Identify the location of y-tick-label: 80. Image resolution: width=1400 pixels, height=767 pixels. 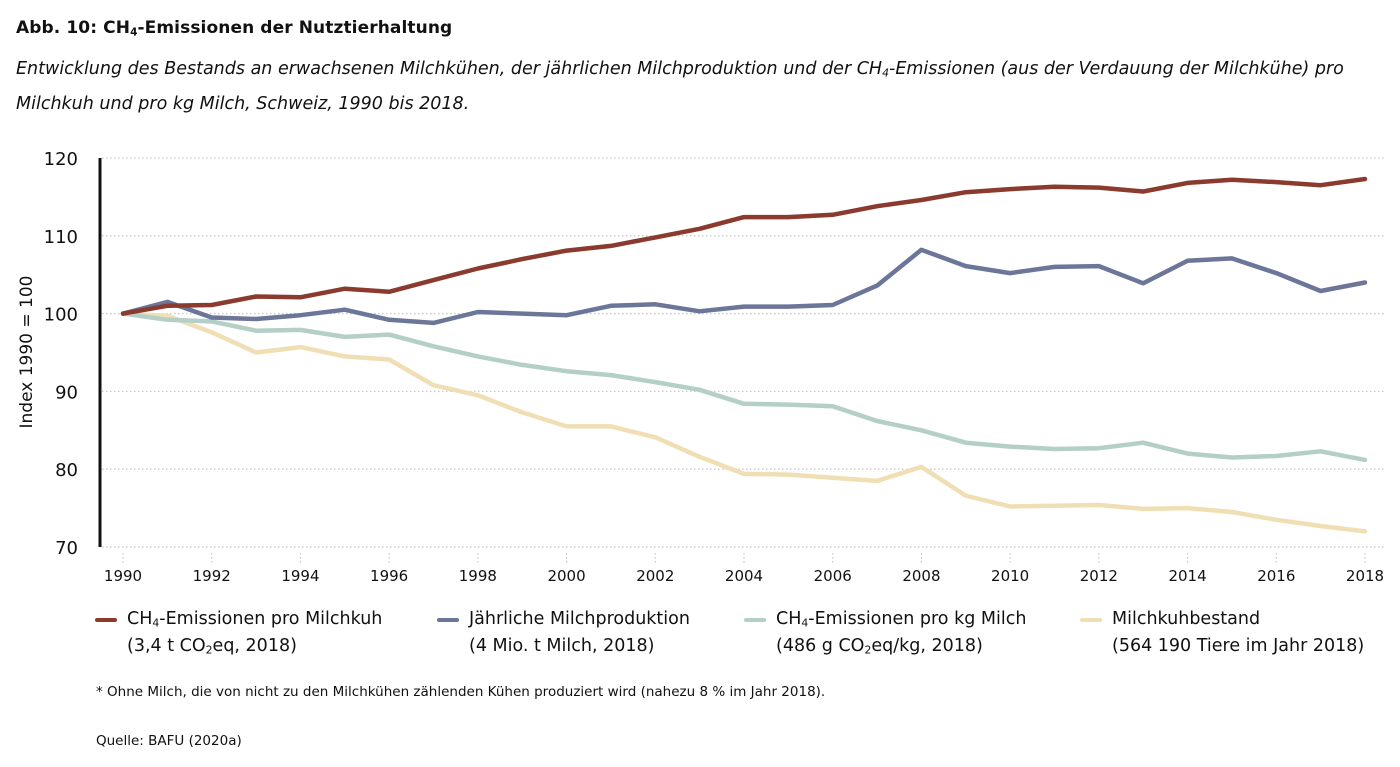
(66, 470).